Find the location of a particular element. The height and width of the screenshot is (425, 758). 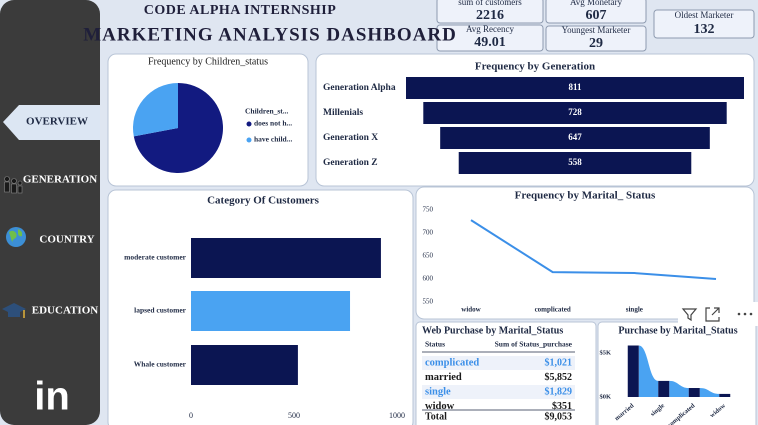

y-tick-label: 650 is located at coordinates (428, 256).